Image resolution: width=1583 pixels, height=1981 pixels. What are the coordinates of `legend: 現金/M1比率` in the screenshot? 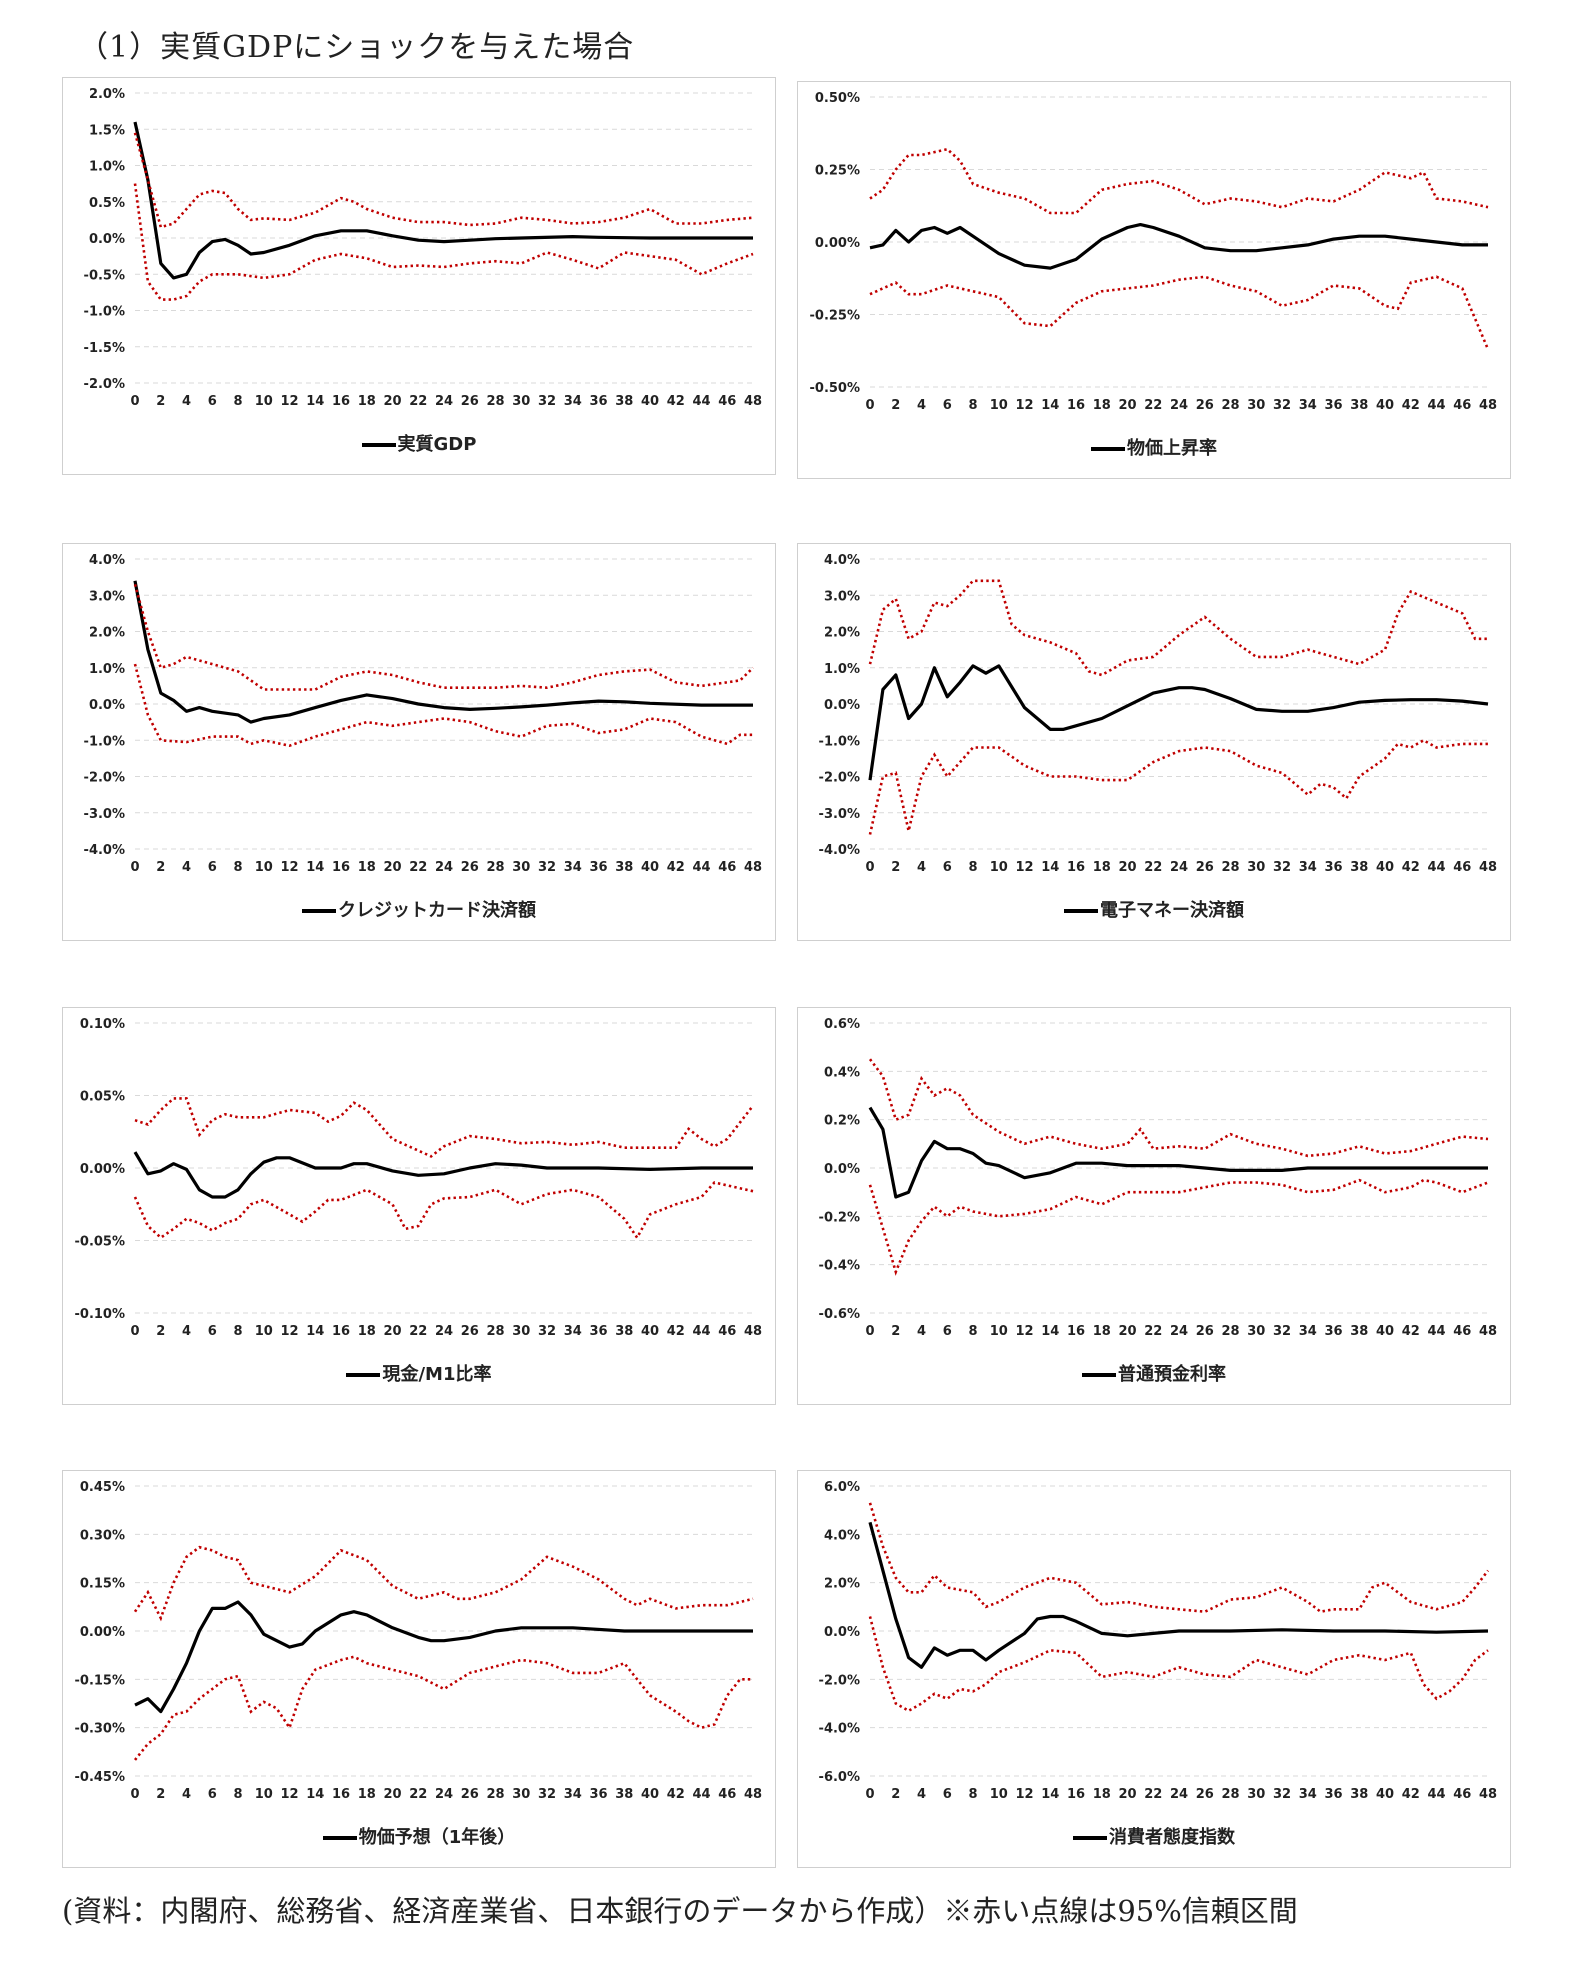 It's located at (419, 1373).